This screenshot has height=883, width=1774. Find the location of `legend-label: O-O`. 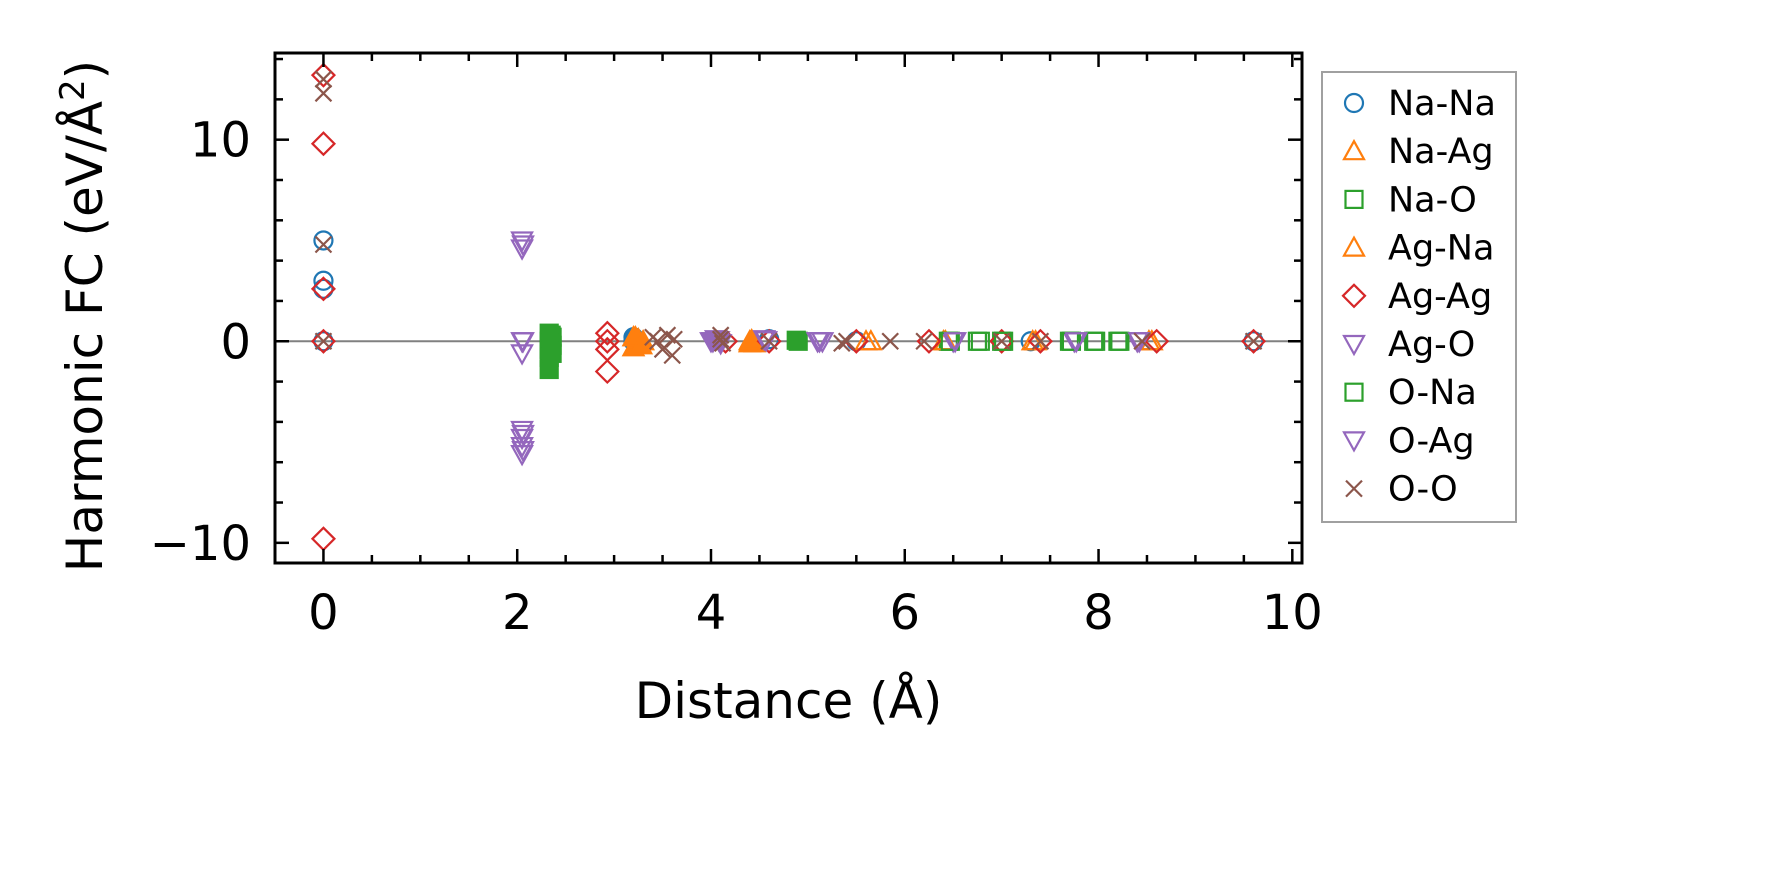

legend-label: O-O is located at coordinates (1423, 490).